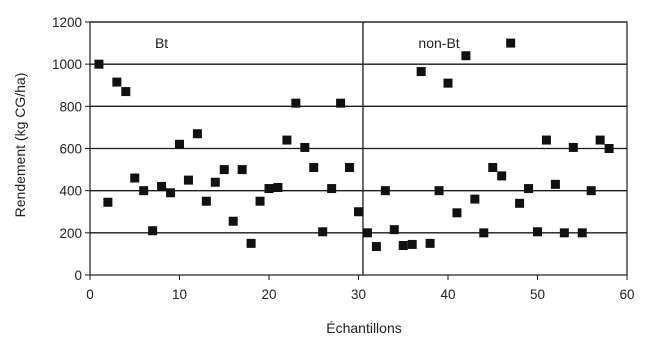  I want to click on x-tick-label: 20, so click(268, 294).